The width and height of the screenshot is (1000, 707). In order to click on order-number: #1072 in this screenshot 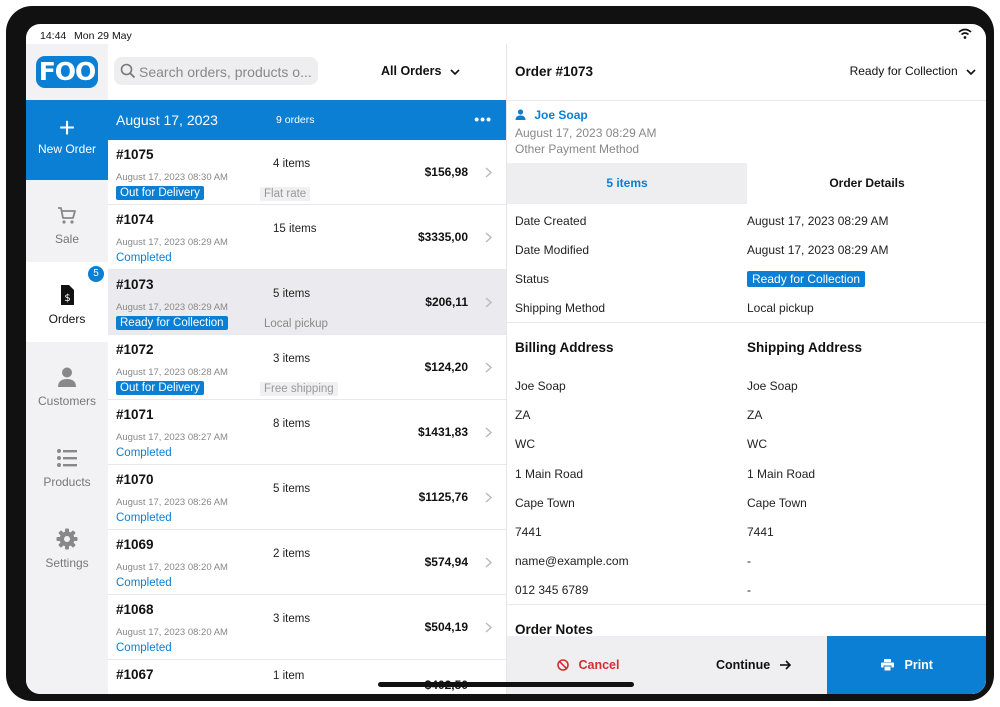, I will do `click(135, 349)`.